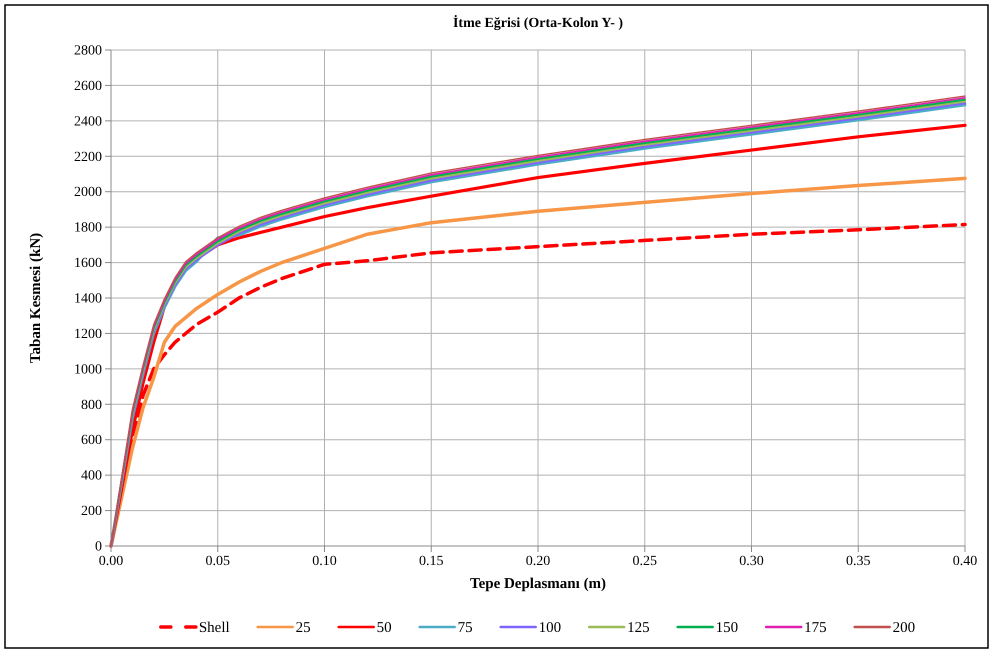 Image resolution: width=993 pixels, height=653 pixels. What do you see at coordinates (88, 334) in the screenshot?
I see `y-tick-label: 1200` at bounding box center [88, 334].